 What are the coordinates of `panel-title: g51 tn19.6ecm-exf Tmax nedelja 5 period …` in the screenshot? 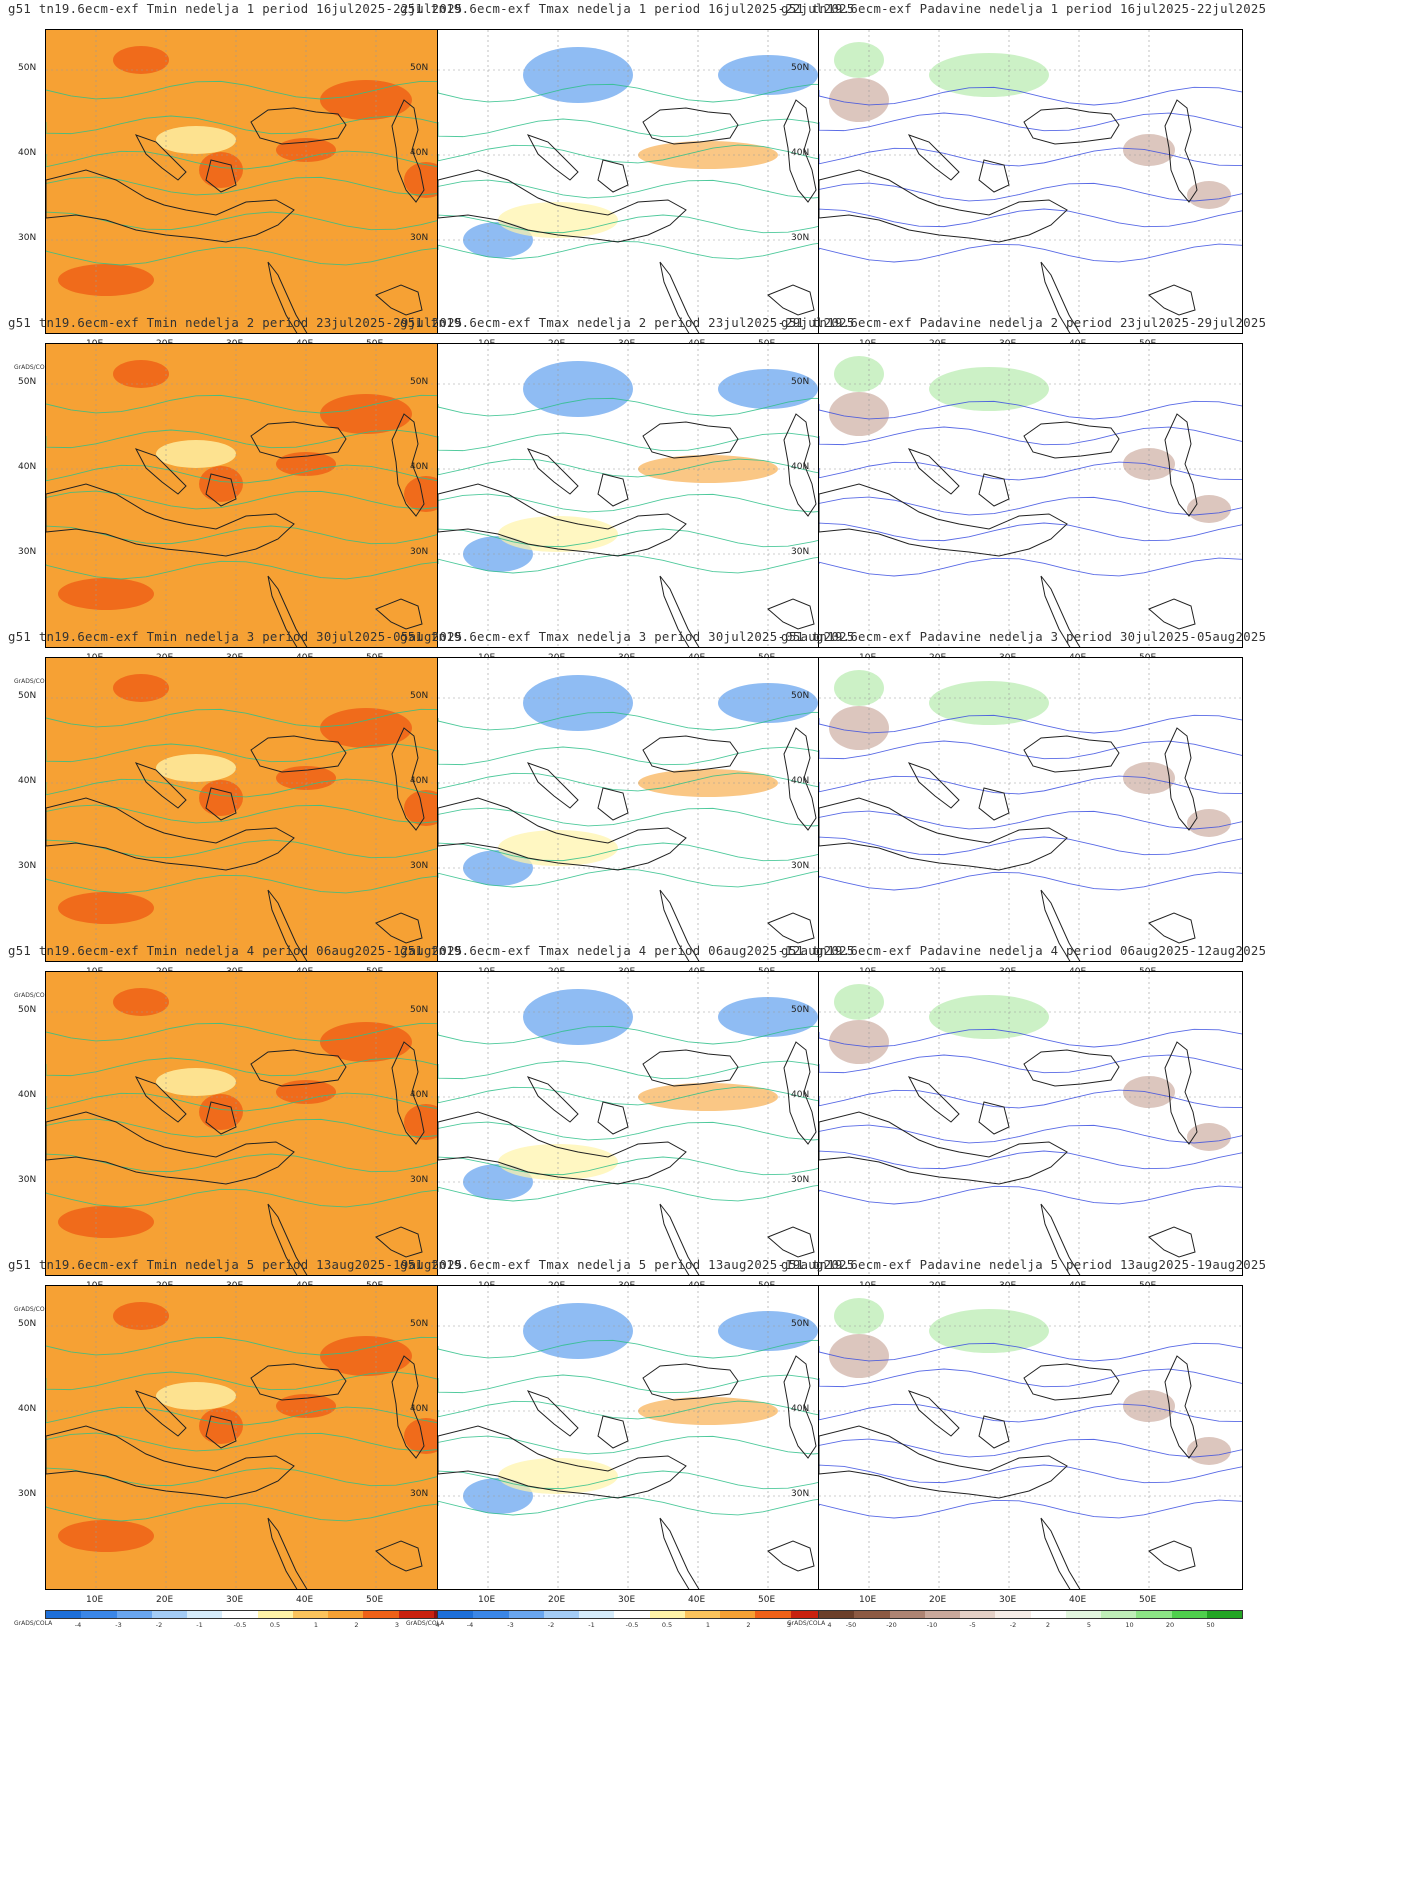 It's located at (627, 1265).